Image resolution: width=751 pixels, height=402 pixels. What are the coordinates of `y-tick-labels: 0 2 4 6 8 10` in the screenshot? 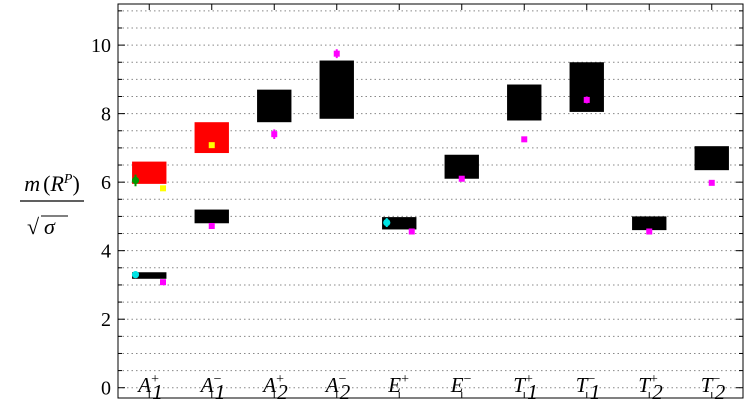 It's located at (101, 217).